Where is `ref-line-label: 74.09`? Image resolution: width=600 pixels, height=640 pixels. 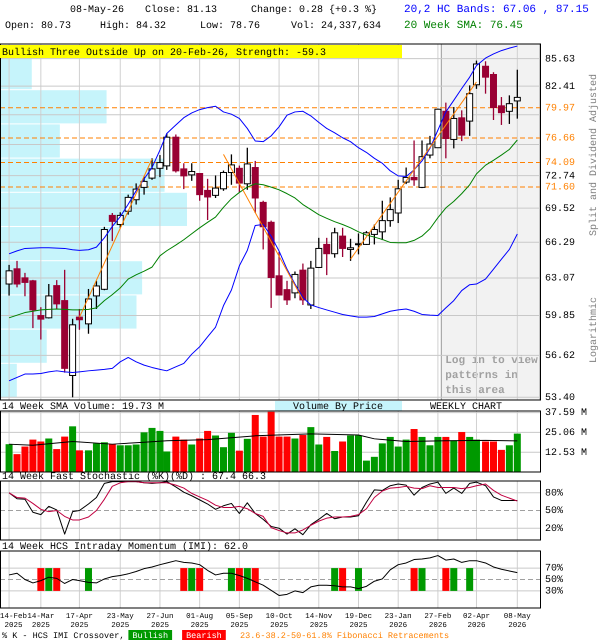
ref-line-label: 74.09 is located at coordinates (560, 164).